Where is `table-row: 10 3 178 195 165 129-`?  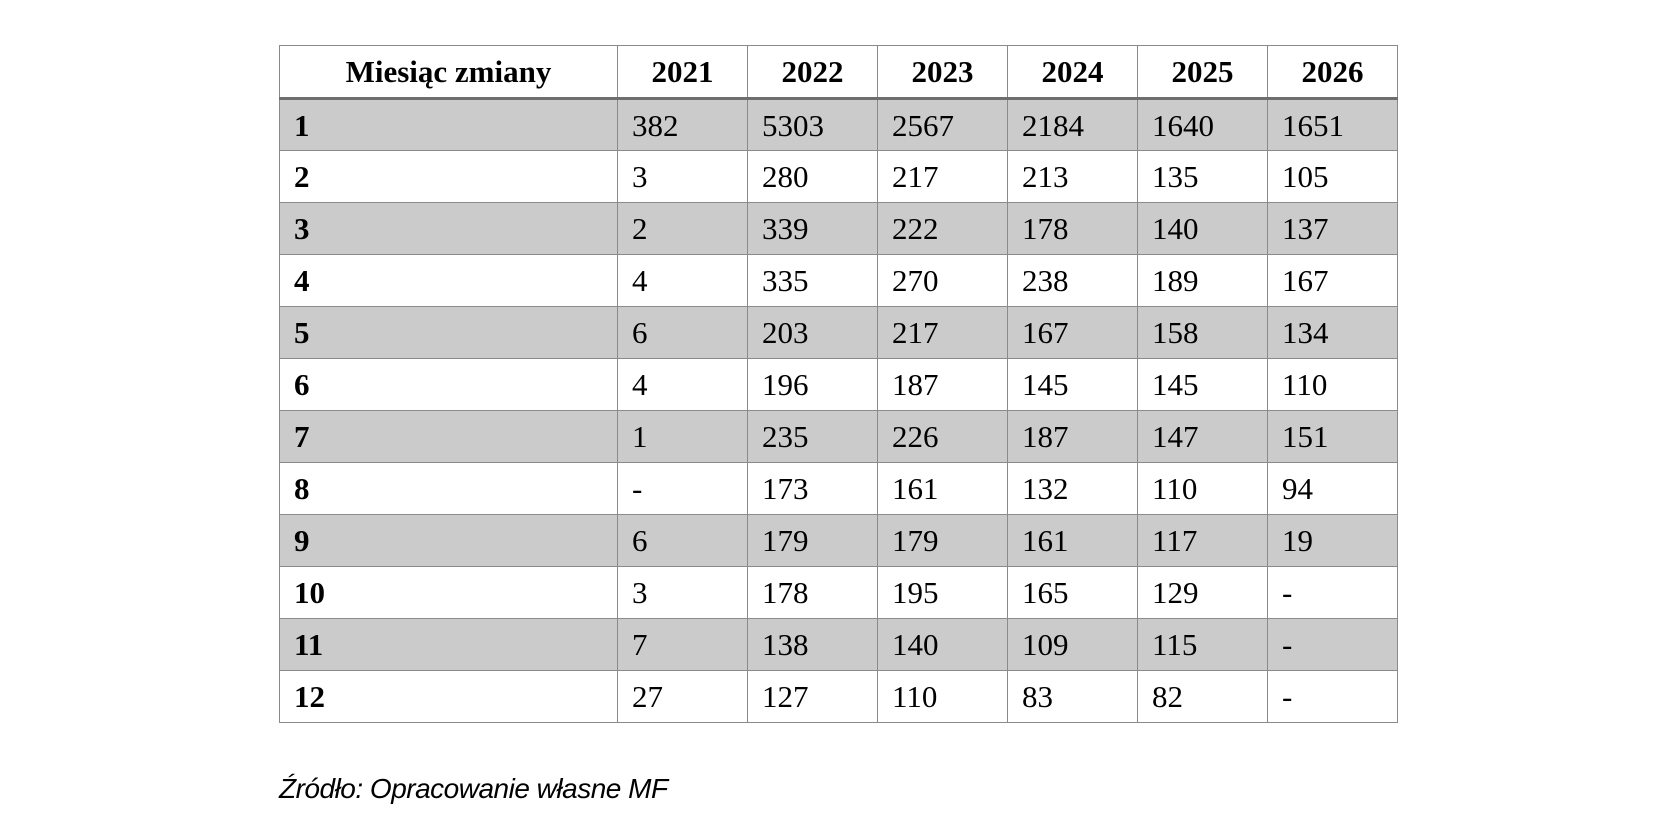 table-row: 10 3 178 195 165 129- is located at coordinates (838, 592).